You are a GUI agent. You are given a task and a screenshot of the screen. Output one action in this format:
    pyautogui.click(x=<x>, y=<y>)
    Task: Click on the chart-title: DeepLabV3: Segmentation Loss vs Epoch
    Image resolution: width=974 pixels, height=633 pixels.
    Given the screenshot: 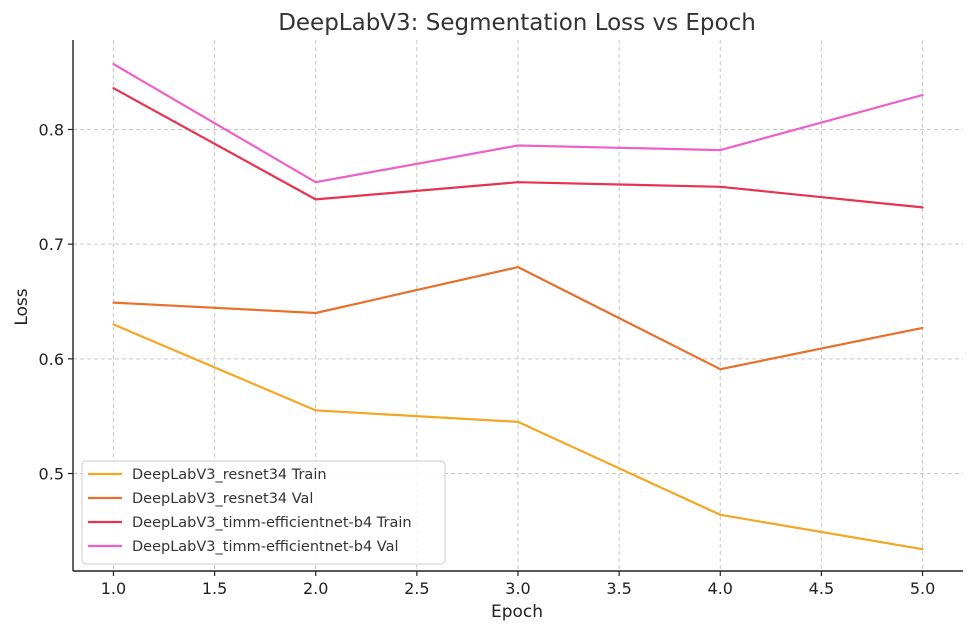 What is the action you would take?
    pyautogui.click(x=517, y=23)
    